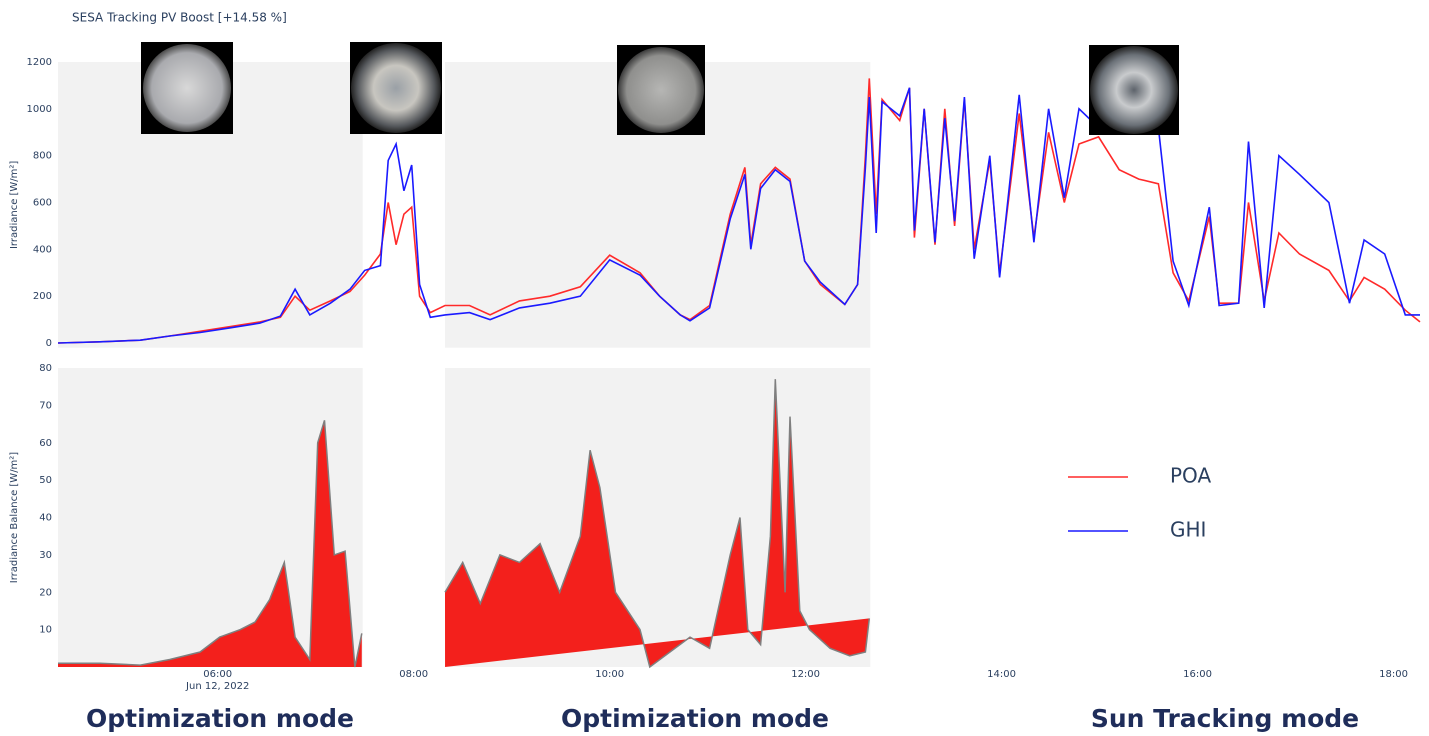  I want to click on y-tick-label: 40, so click(45, 518).